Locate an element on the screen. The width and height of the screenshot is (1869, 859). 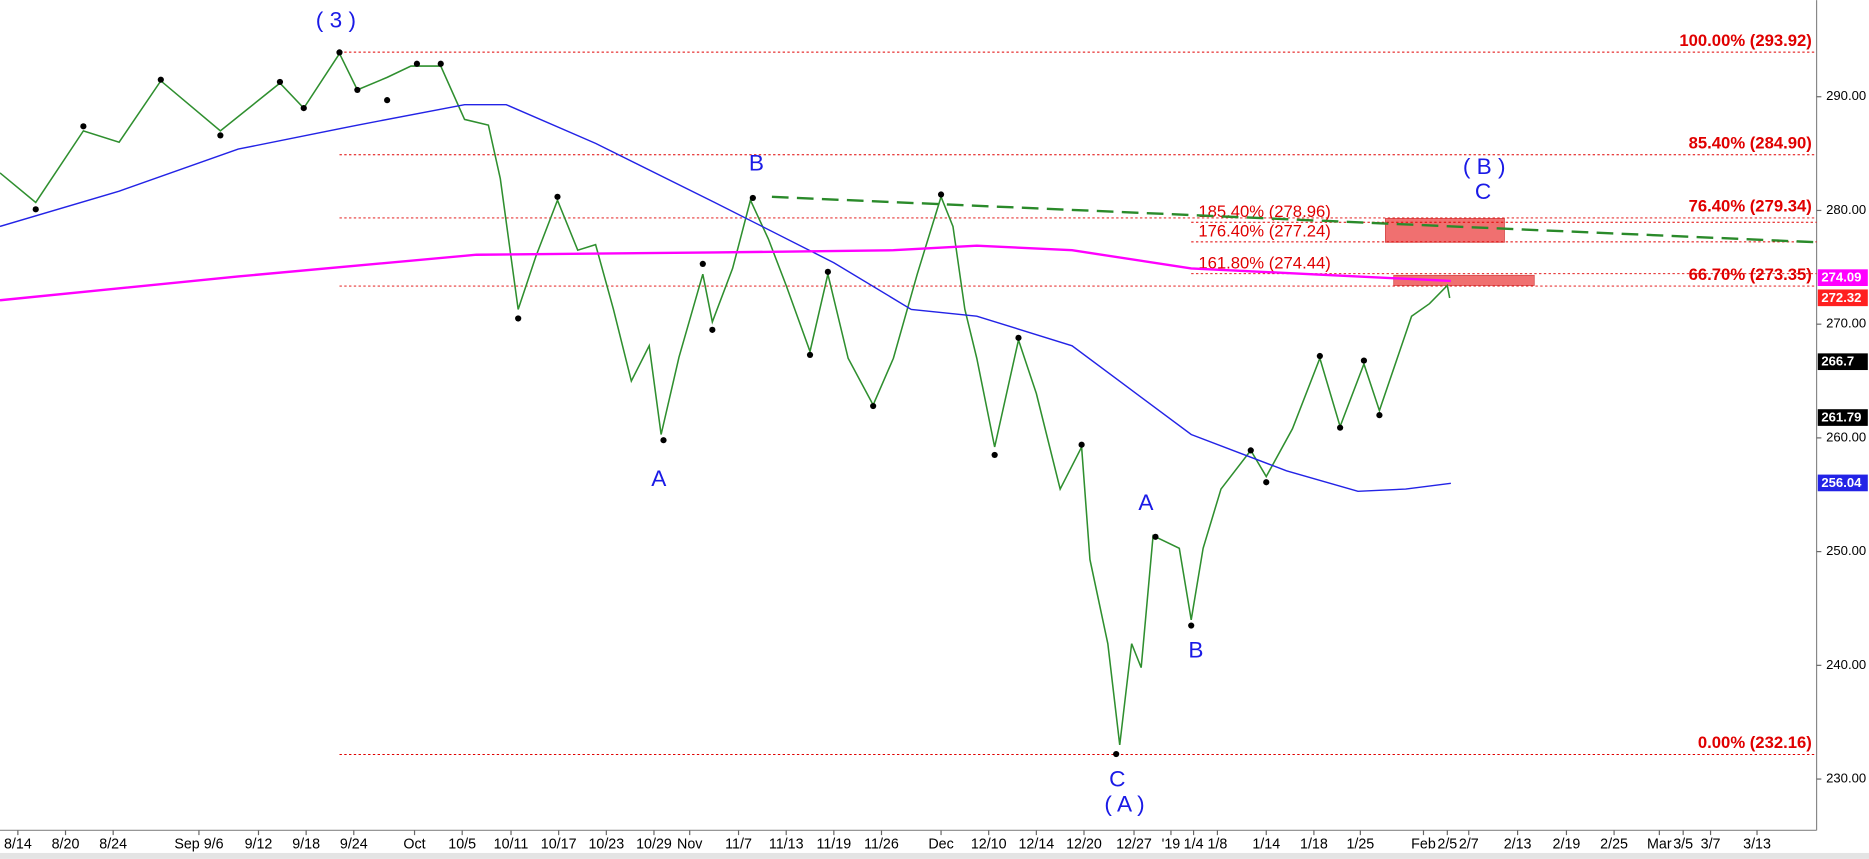
x-tick-label: 1/25 is located at coordinates (1360, 844).